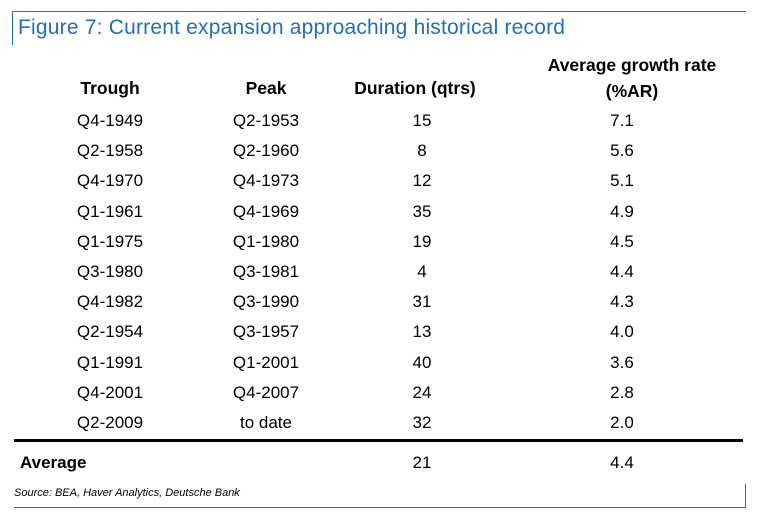 The height and width of the screenshot is (519, 757). What do you see at coordinates (266, 88) in the screenshot?
I see `header-peak: Peak` at bounding box center [266, 88].